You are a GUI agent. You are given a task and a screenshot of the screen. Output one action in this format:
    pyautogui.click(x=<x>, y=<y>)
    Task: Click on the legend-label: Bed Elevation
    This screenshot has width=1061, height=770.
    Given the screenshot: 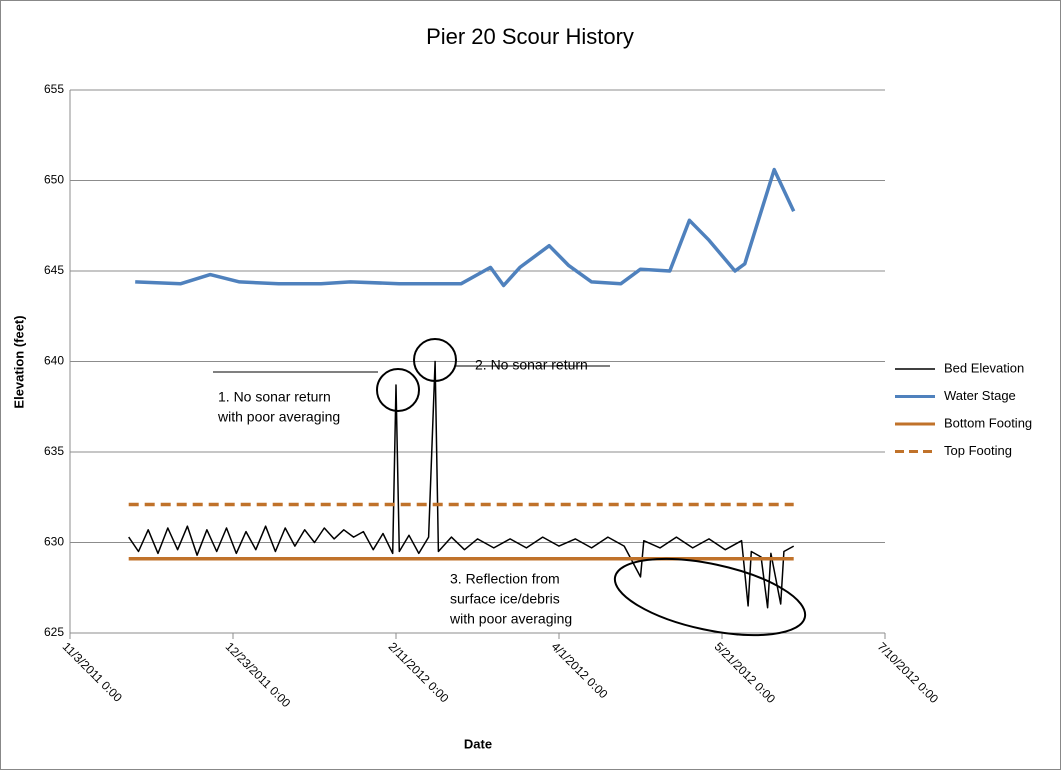 What is the action you would take?
    pyautogui.click(x=984, y=367)
    